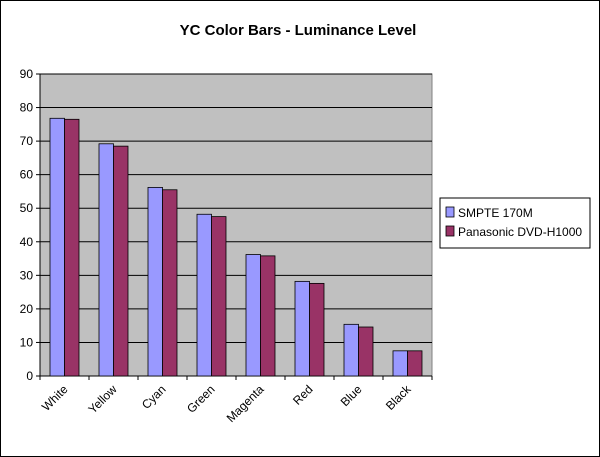 This screenshot has height=457, width=600. I want to click on bar-panasonic-dvd-h1000-black, so click(415, 363).